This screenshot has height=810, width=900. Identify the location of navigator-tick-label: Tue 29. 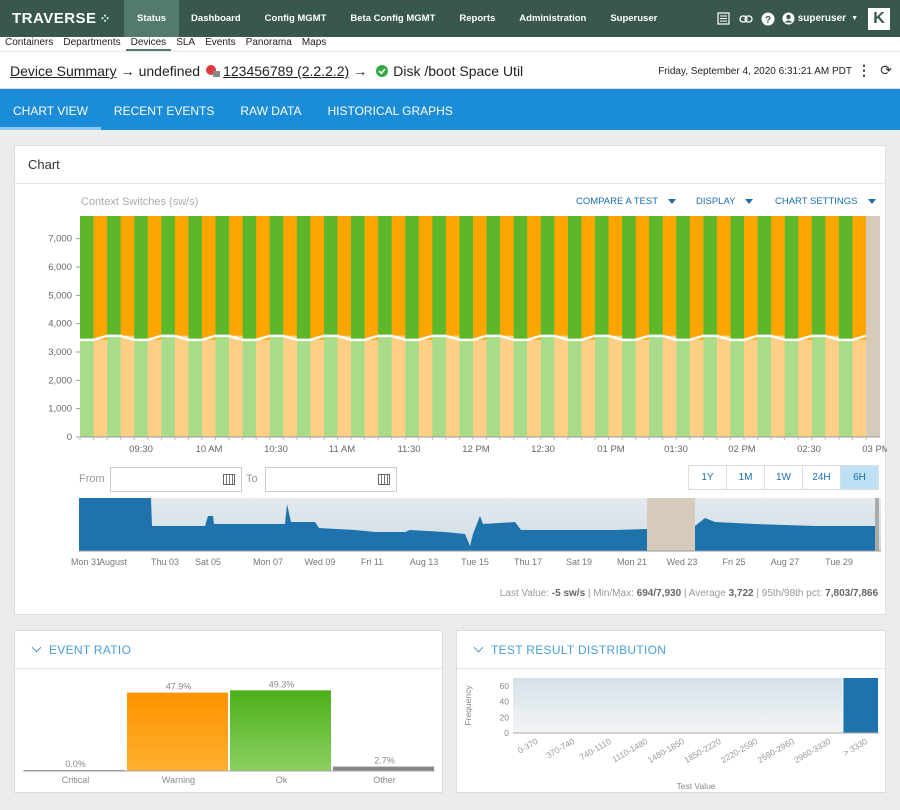
(839, 562).